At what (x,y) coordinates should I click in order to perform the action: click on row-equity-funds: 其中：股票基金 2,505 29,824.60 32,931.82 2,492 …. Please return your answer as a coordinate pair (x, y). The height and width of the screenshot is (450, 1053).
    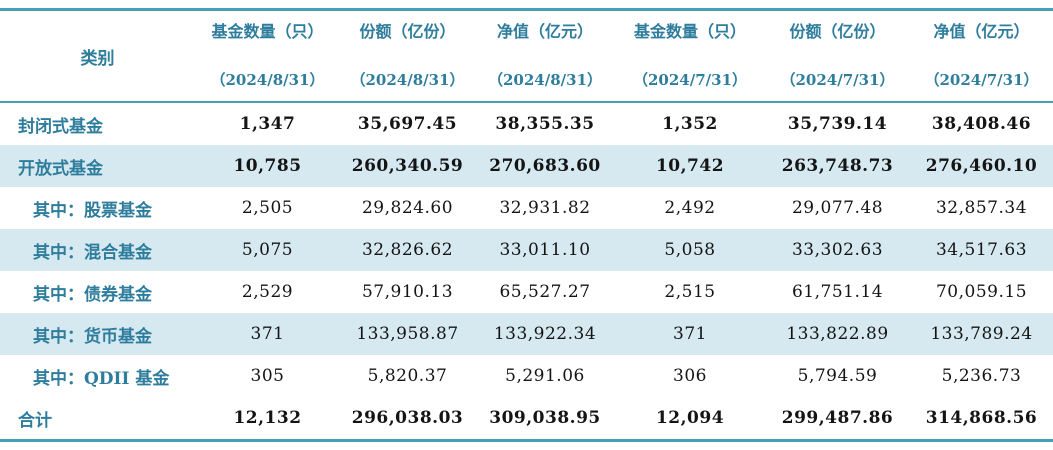
    Looking at the image, I should click on (526, 208).